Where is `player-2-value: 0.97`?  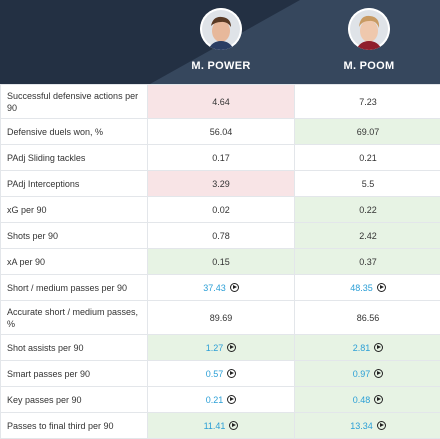
player-2-value: 0.97 is located at coordinates (367, 374).